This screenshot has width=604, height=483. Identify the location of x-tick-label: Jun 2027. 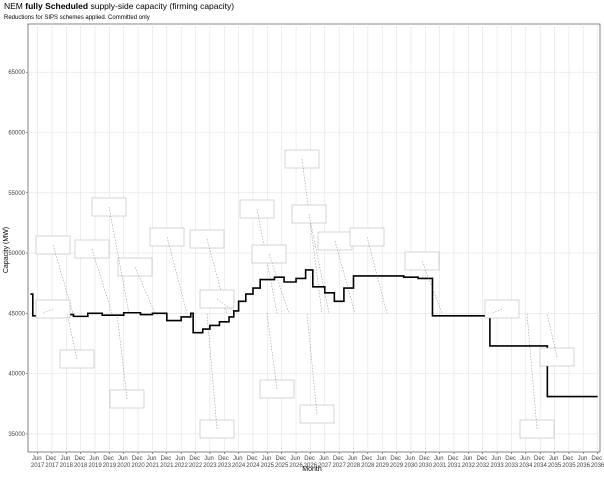
(325, 462).